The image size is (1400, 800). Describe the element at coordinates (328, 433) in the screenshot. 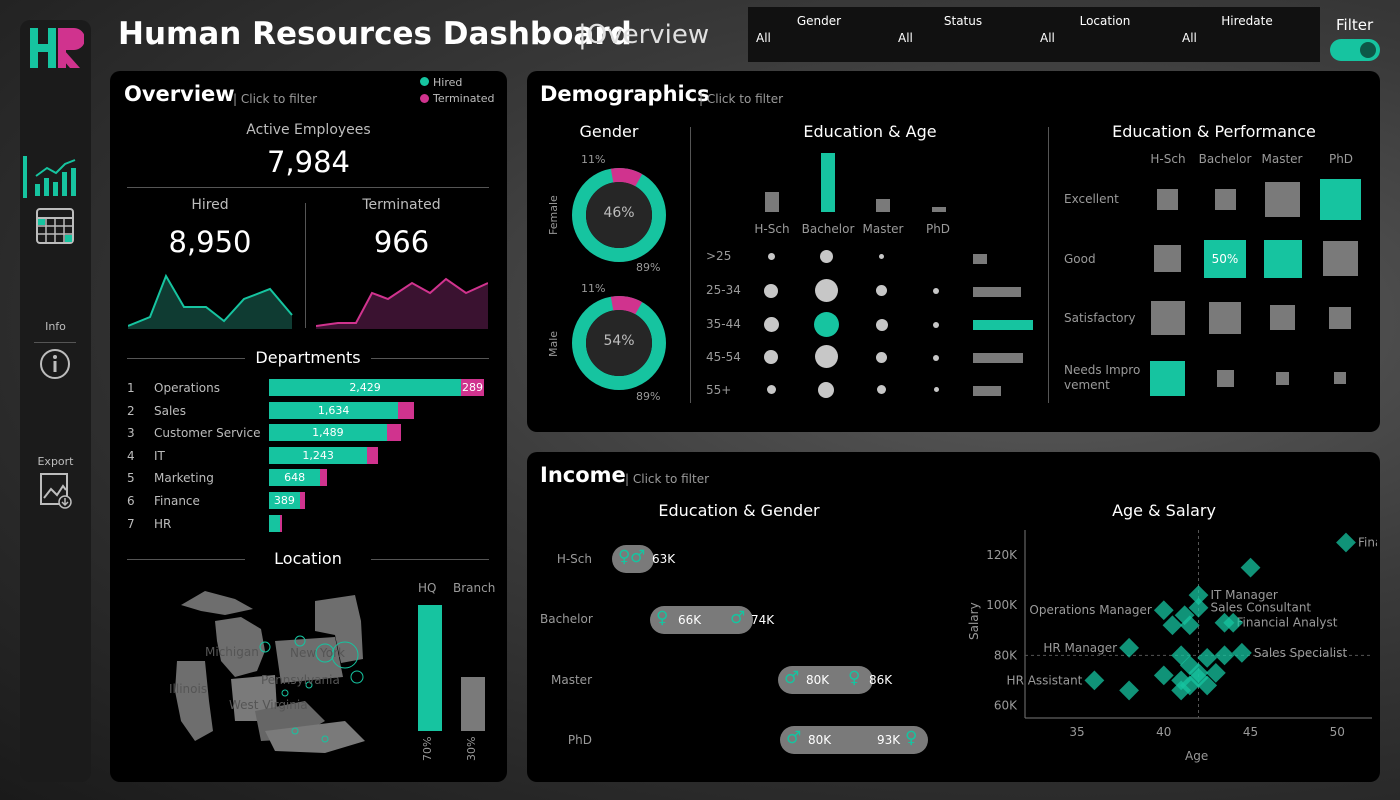

I see `department-hired-bar: 1,489` at that location.